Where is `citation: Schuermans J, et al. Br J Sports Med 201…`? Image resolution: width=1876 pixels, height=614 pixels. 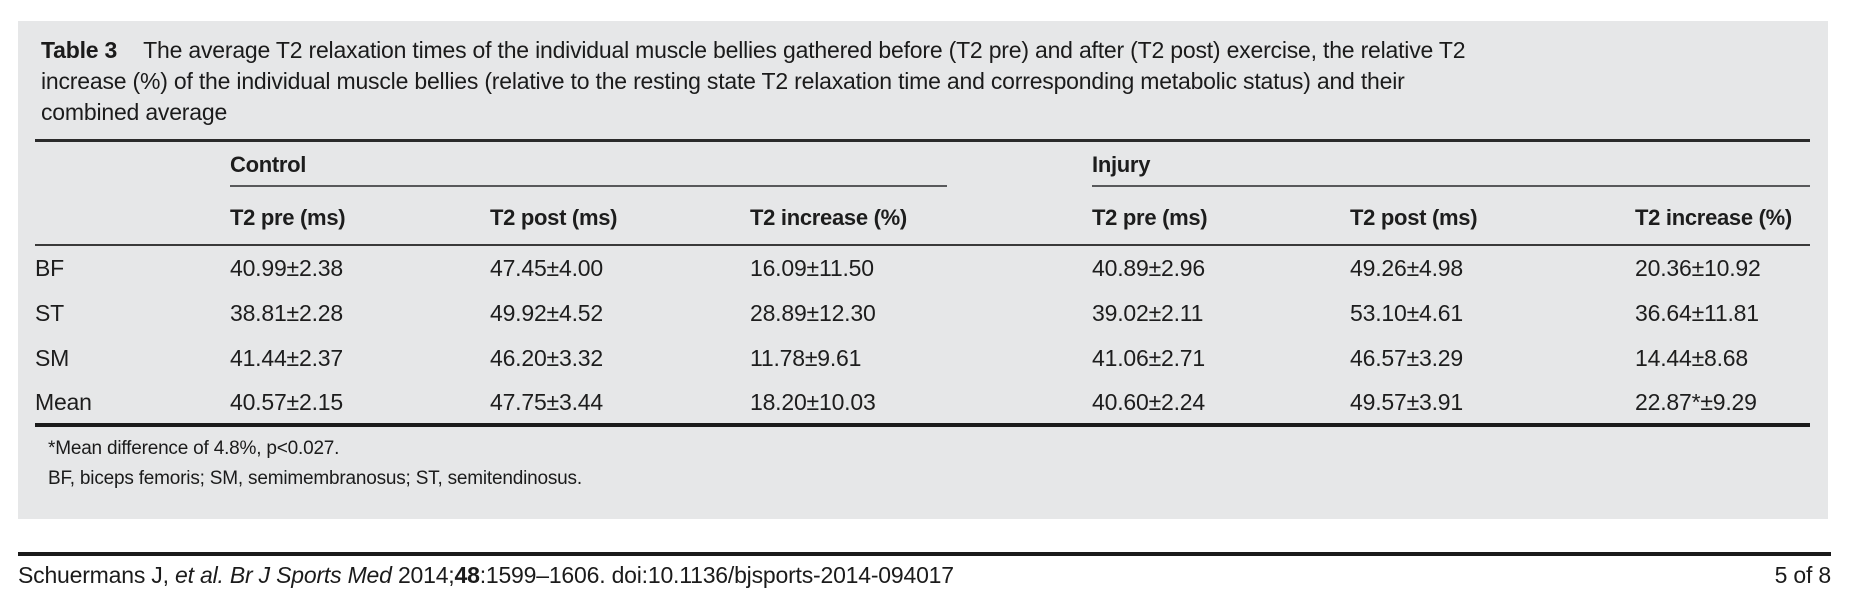 citation: Schuermans J, et al. Br J Sports Med 201… is located at coordinates (486, 575).